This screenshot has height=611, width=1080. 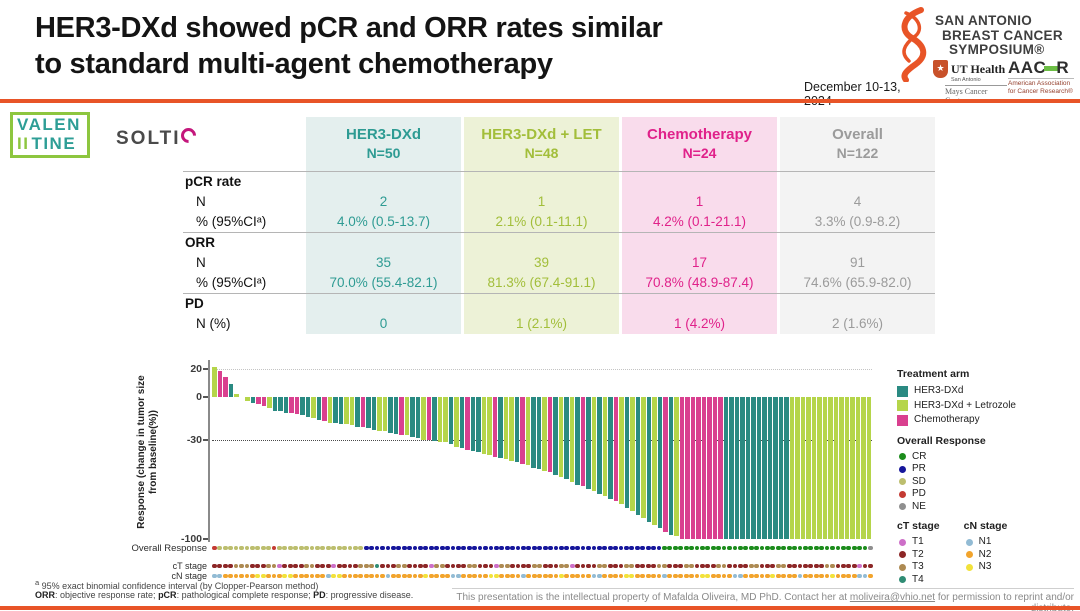 I want to click on legend-stage-item: T2, so click(x=918, y=555).